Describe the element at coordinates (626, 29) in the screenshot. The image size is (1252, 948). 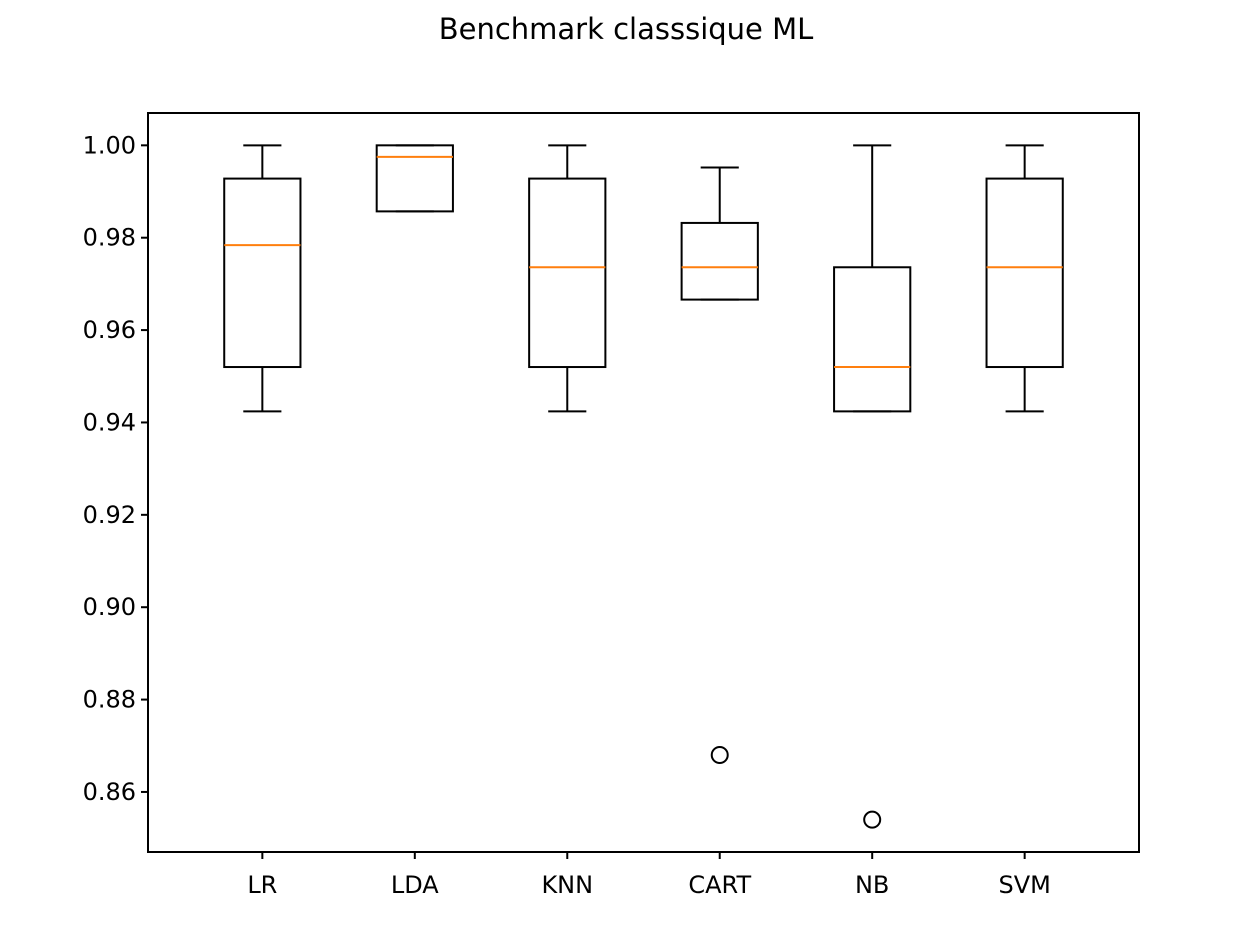
I see `chart-title: Benchmark classsique ML` at that location.